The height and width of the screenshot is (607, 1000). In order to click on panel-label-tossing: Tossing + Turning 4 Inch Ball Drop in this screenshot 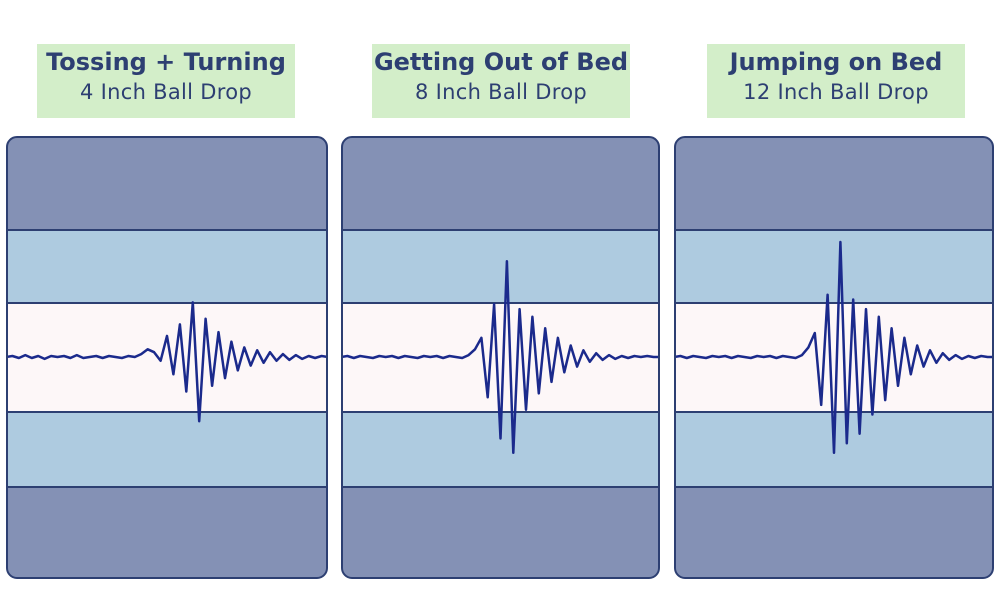, I will do `click(166, 81)`.